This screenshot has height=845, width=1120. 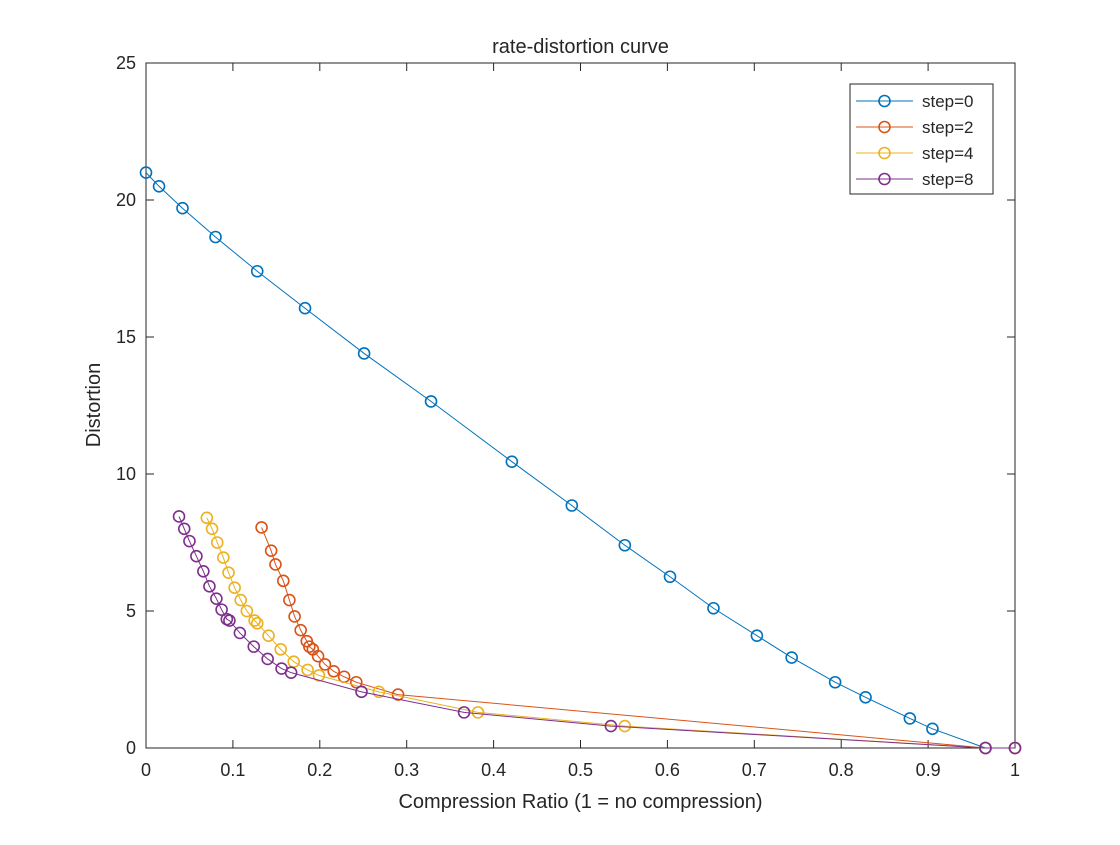 What do you see at coordinates (580, 802) in the screenshot?
I see `x-axis-title: Compression Ratio (1 = no compression)` at bounding box center [580, 802].